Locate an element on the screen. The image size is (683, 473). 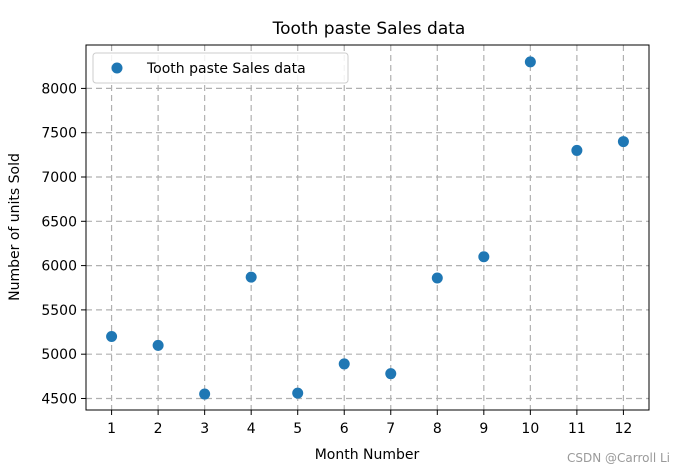
y-tick-label: 4500 is located at coordinates (59, 399).